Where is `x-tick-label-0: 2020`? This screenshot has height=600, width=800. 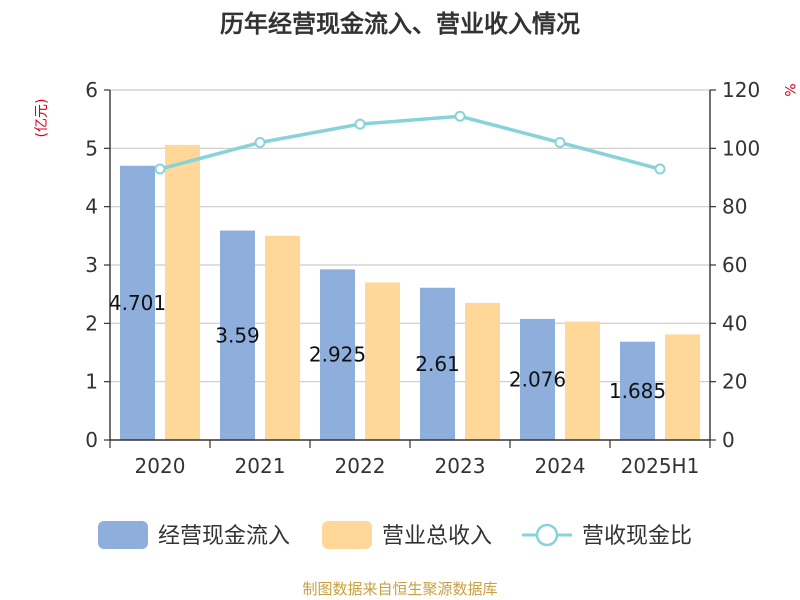 x-tick-label-0: 2020 is located at coordinates (160, 466).